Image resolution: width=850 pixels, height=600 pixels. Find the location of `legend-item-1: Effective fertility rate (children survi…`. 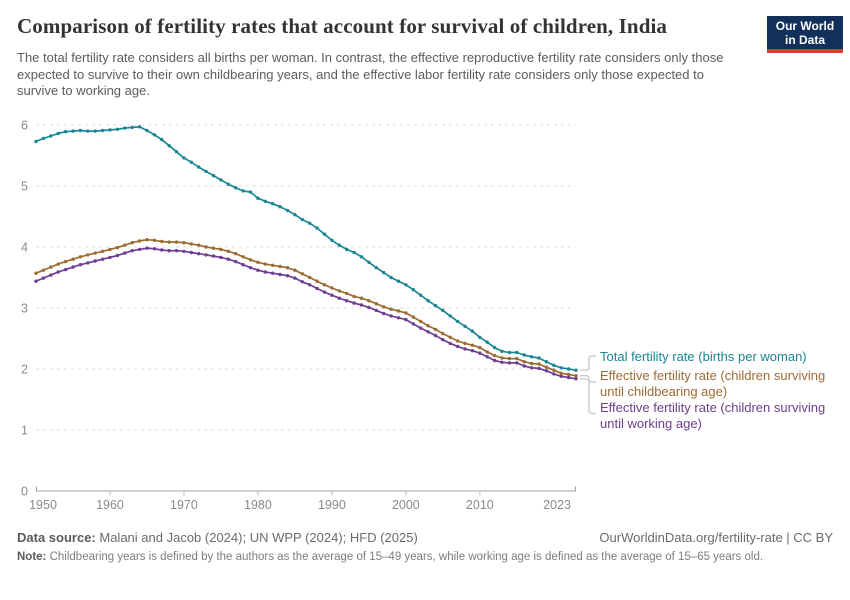

legend-item-1: Effective fertility rate (children survi… is located at coordinates (722, 383).